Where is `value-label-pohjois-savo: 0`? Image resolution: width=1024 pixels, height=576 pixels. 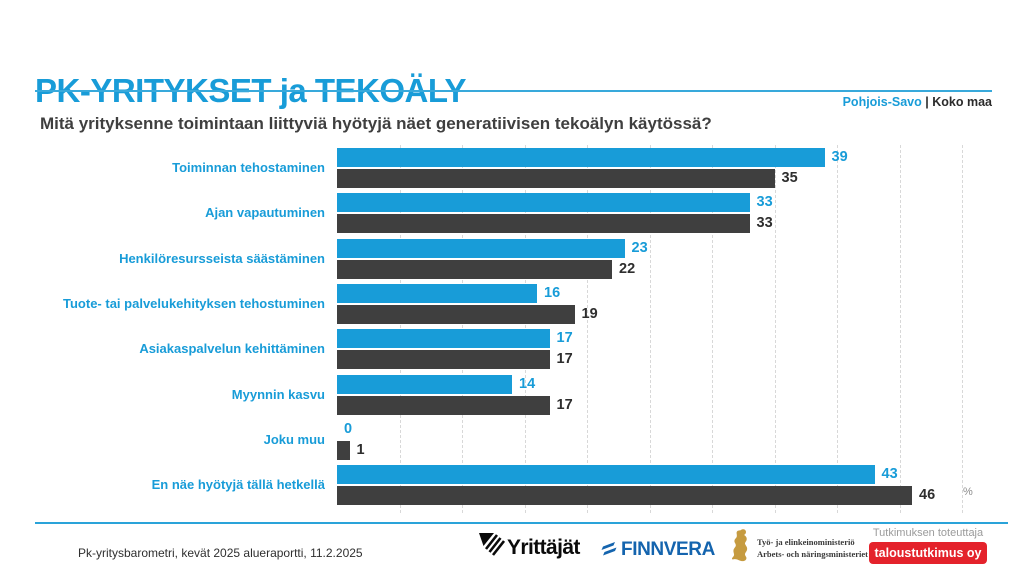 value-label-pohjois-savo: 0 is located at coordinates (348, 428).